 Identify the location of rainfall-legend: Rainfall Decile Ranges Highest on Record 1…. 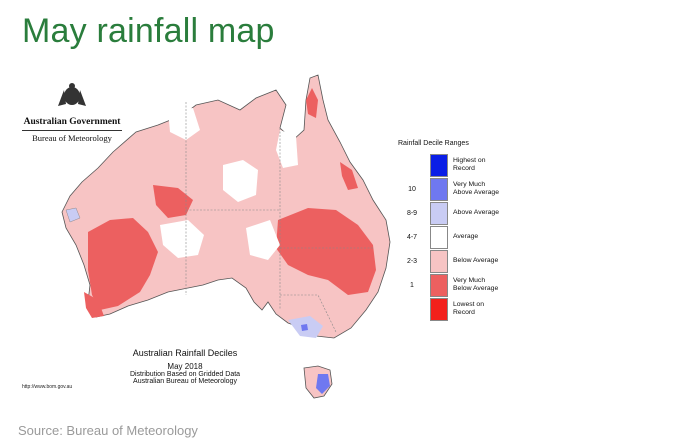
(468, 230).